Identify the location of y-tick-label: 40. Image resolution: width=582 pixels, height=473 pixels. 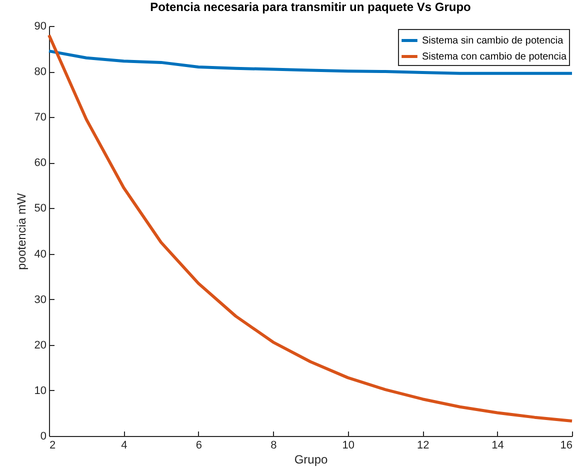
(40, 254).